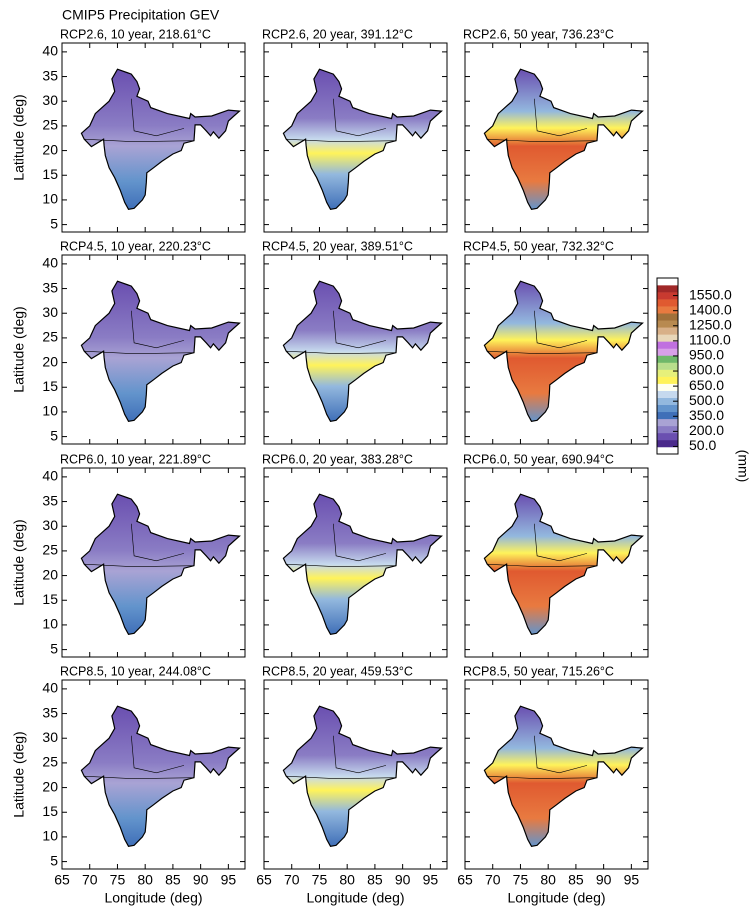  What do you see at coordinates (706, 385) in the screenshot?
I see `colorbar-tick-label: 650.0` at bounding box center [706, 385].